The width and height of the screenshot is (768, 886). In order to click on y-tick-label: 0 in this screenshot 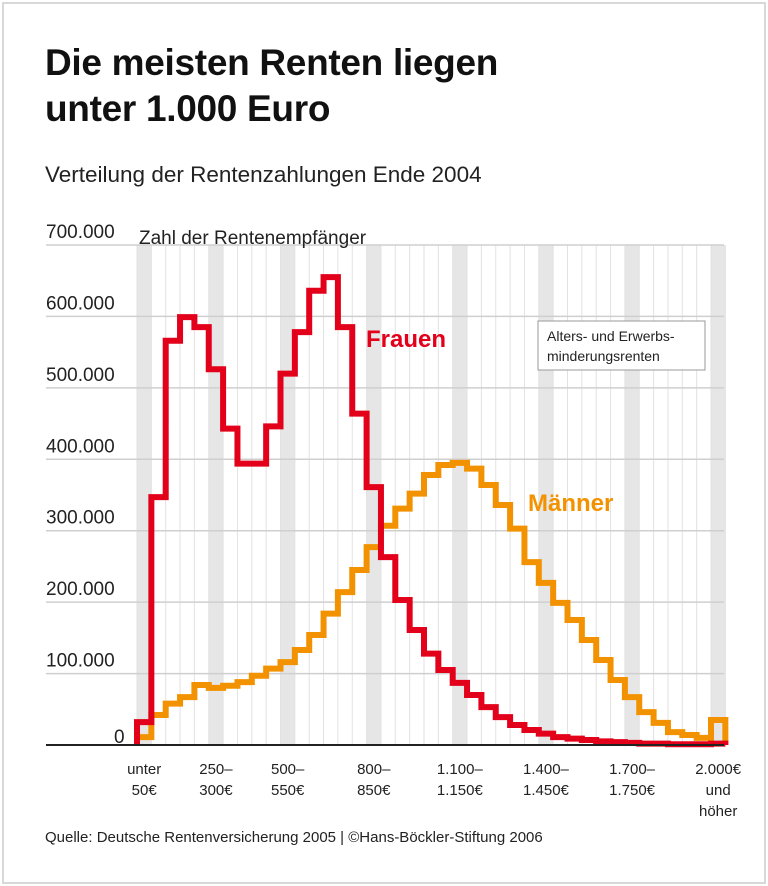, I will do `click(119, 737)`.